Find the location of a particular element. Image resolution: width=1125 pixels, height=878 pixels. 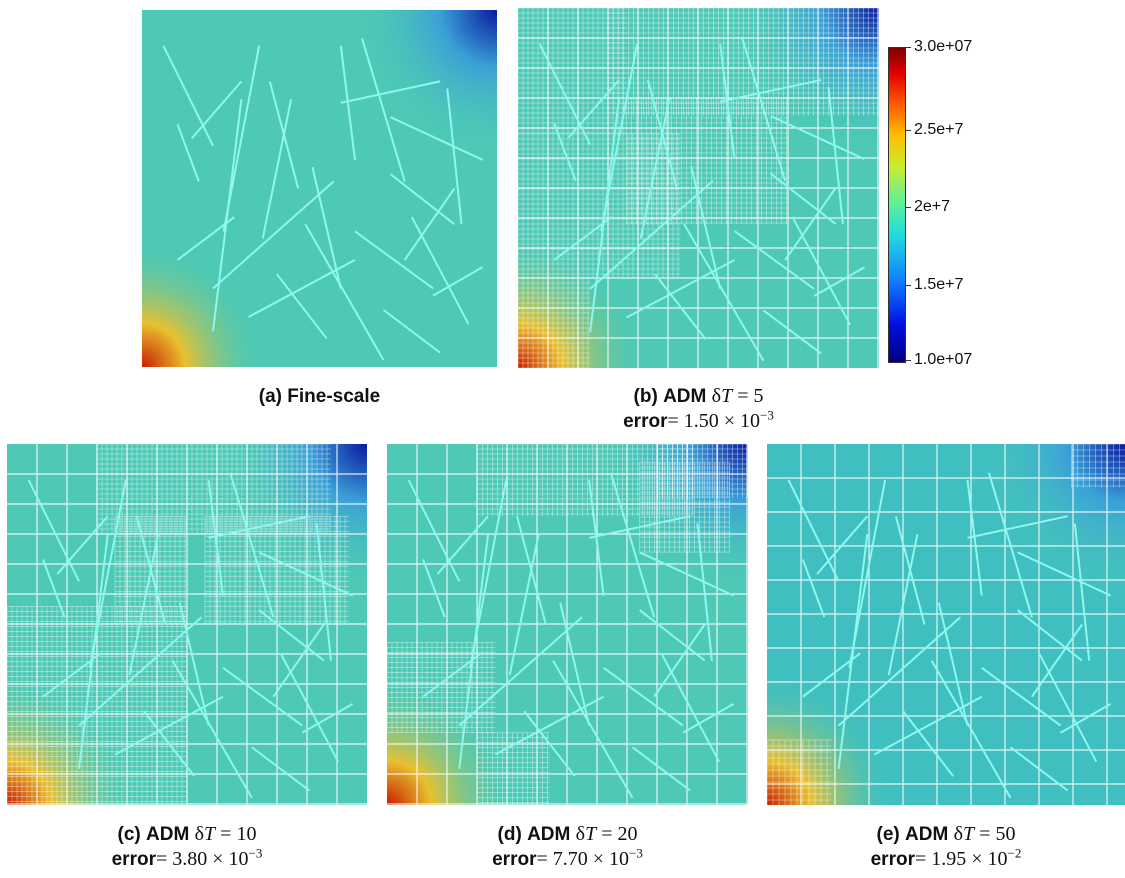

caption-a: (a) Fine-scale is located at coordinates (319, 396).